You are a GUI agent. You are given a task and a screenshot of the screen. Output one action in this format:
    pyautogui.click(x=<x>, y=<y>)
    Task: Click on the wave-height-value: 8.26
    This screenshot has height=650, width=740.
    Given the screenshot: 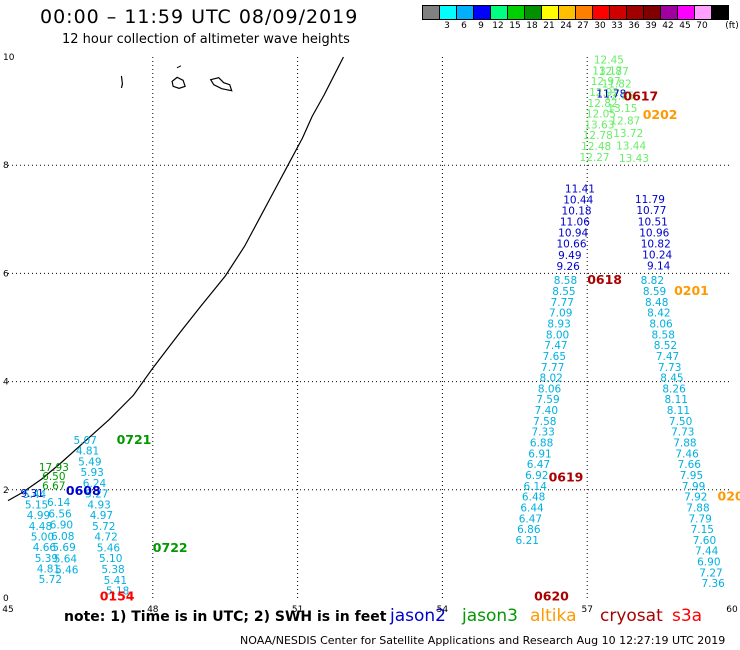 What is the action you would take?
    pyautogui.click(x=674, y=389)
    